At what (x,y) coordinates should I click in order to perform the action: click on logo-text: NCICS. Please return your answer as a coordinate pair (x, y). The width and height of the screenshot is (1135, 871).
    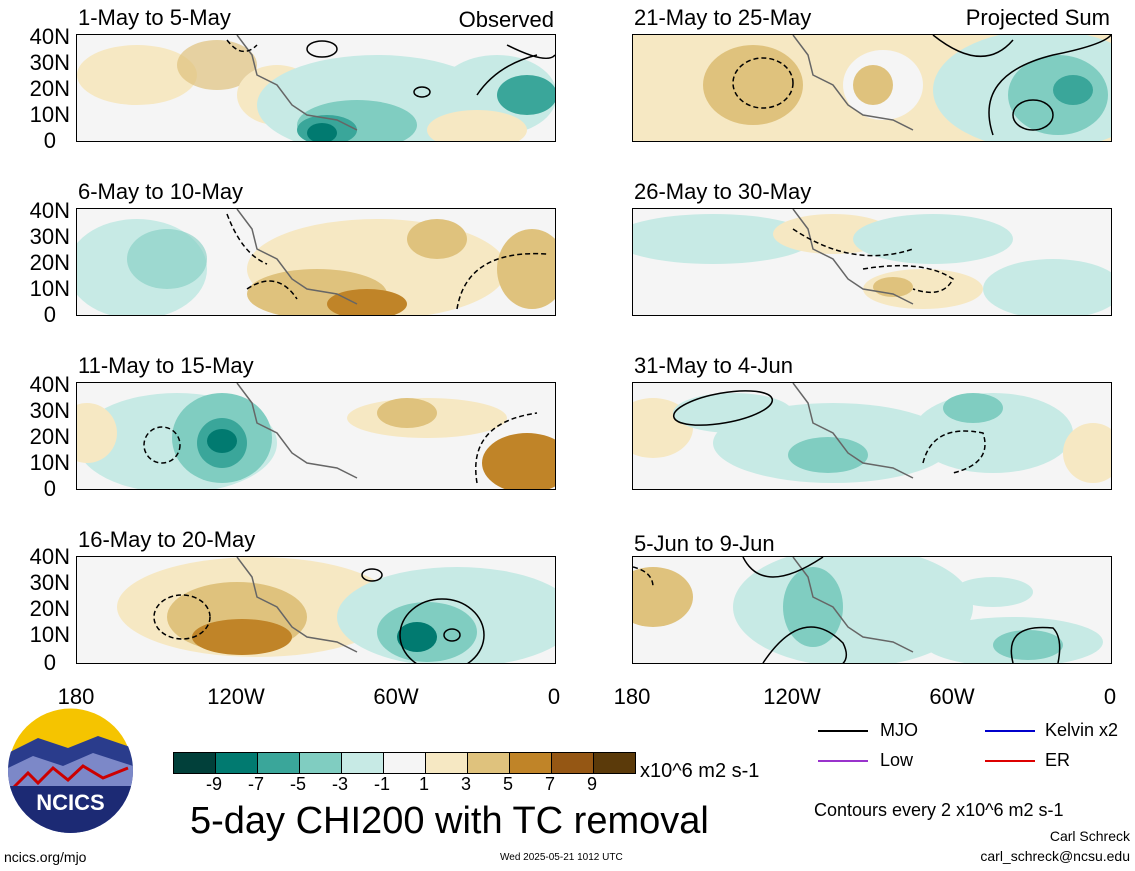
    Looking at the image, I should click on (70, 802).